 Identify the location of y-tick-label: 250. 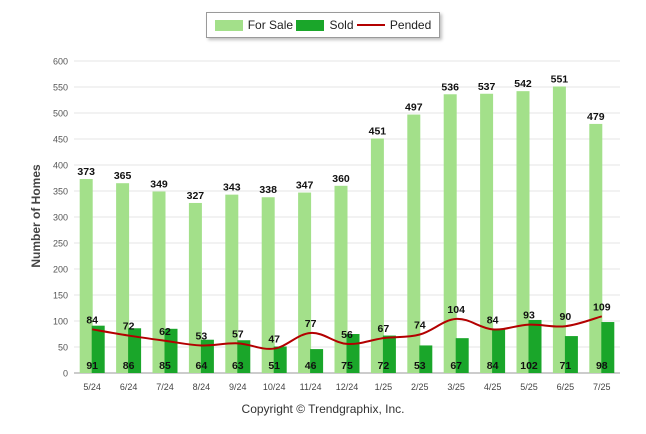
(60, 244).